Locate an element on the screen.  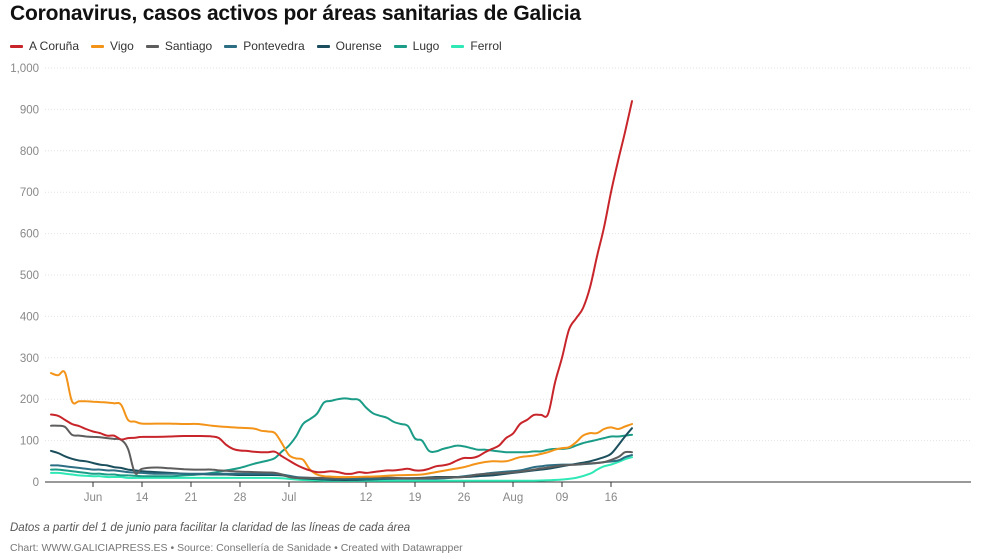
series-line-santiago is located at coordinates (341, 452).